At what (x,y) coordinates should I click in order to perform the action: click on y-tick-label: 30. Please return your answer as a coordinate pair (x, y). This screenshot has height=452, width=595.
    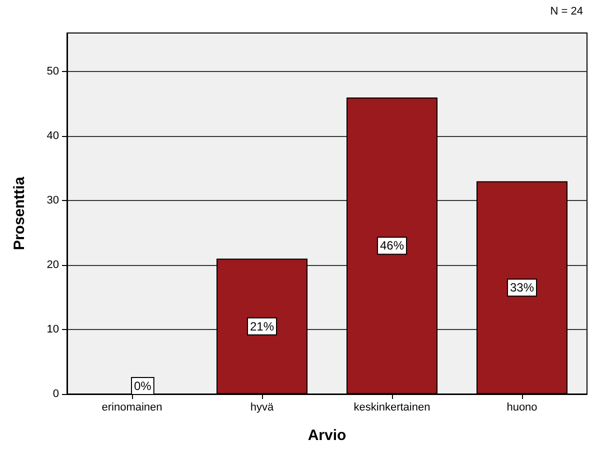
    Looking at the image, I should click on (52, 200).